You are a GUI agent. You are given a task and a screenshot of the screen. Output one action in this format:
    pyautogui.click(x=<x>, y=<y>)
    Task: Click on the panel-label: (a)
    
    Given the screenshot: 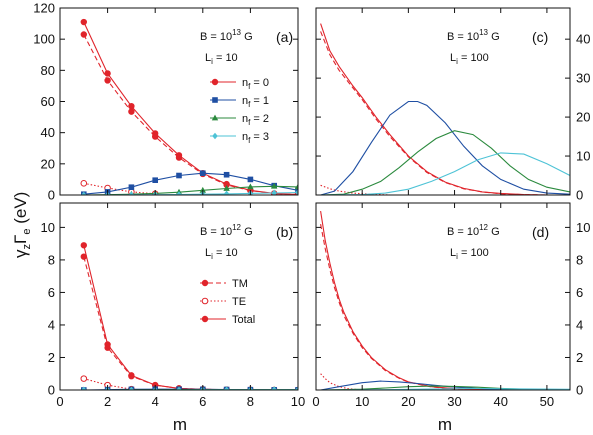 What is the action you would take?
    pyautogui.click(x=284, y=37)
    